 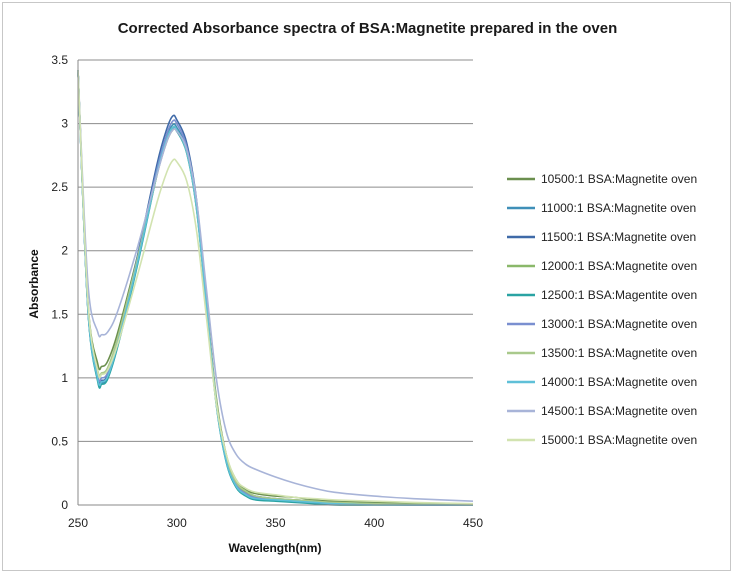 What do you see at coordinates (275, 548) in the screenshot?
I see `x-axis-title: Wavelength(nm)` at bounding box center [275, 548].